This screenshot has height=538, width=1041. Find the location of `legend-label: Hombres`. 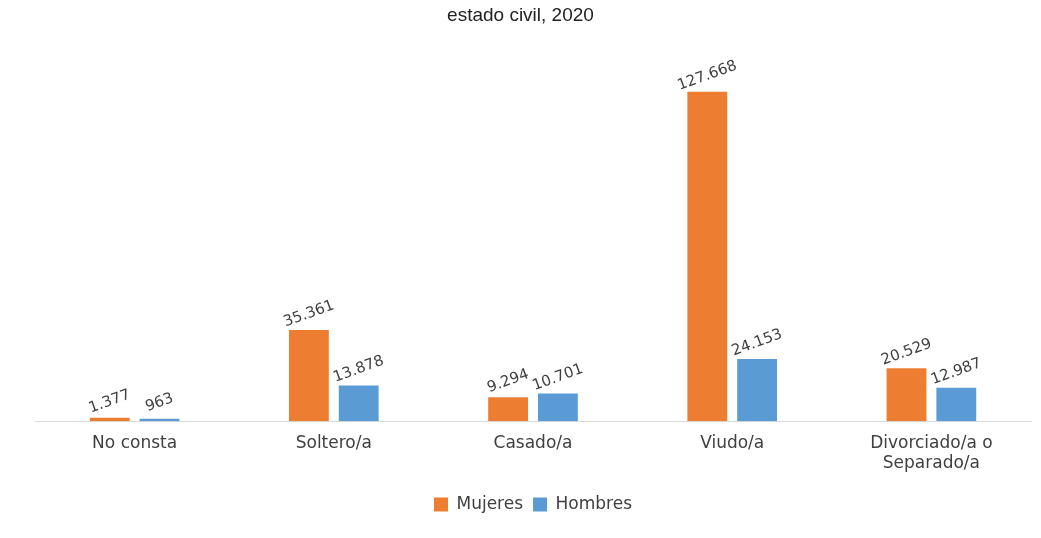

legend-label: Hombres is located at coordinates (594, 502).